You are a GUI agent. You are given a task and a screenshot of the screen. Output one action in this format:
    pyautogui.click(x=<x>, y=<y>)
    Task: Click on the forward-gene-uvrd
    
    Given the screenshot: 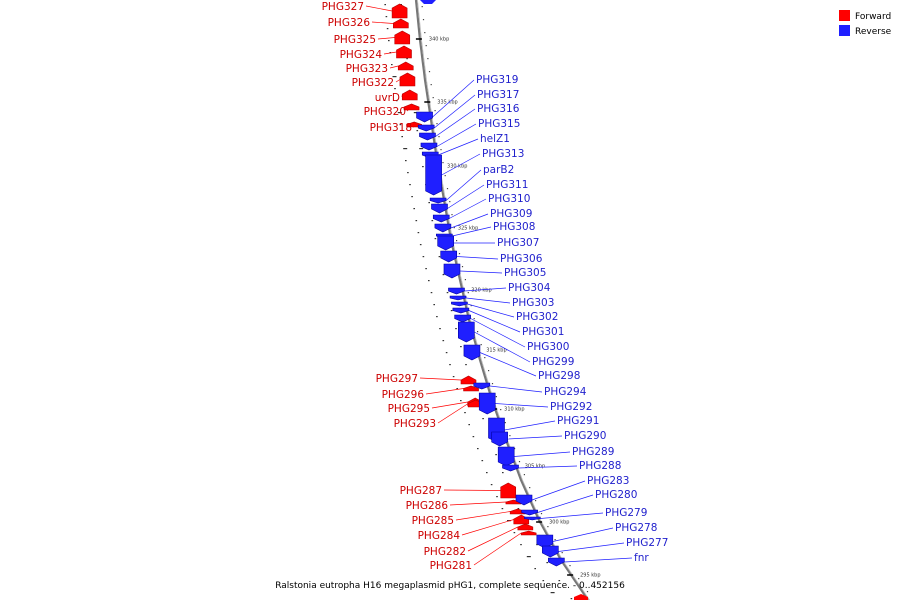 What is the action you would take?
    pyautogui.click(x=409, y=95)
    